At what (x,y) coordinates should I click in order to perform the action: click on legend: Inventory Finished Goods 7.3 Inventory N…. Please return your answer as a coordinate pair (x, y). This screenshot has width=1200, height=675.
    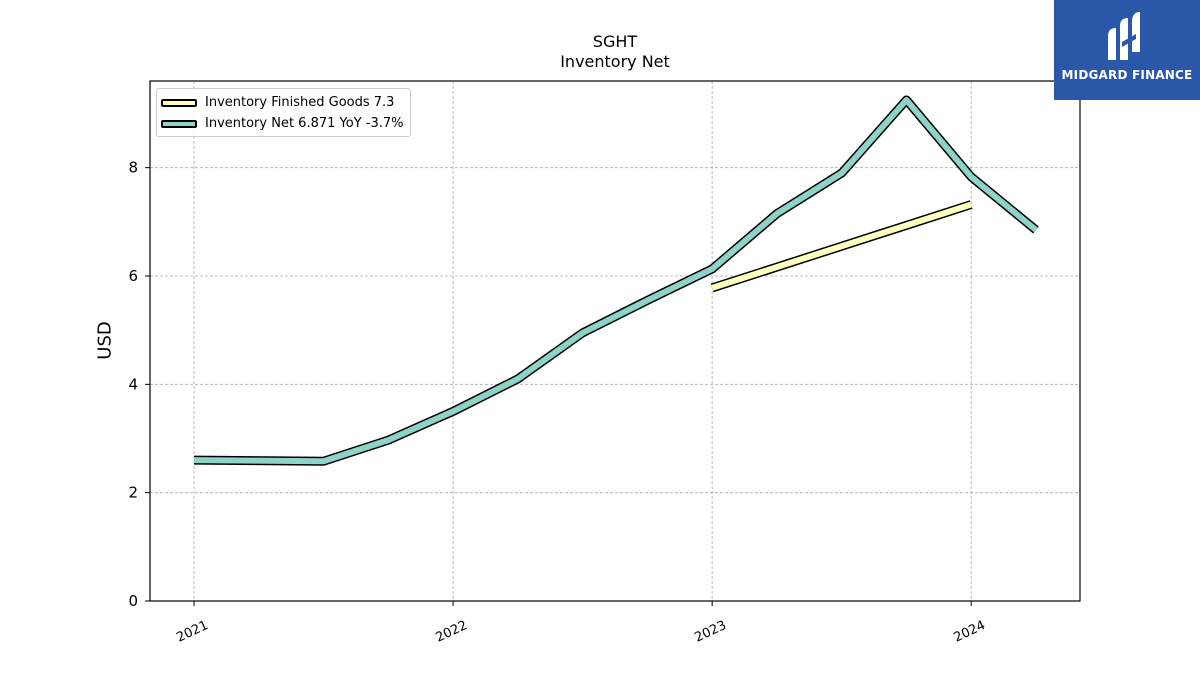
    Looking at the image, I should click on (283, 112).